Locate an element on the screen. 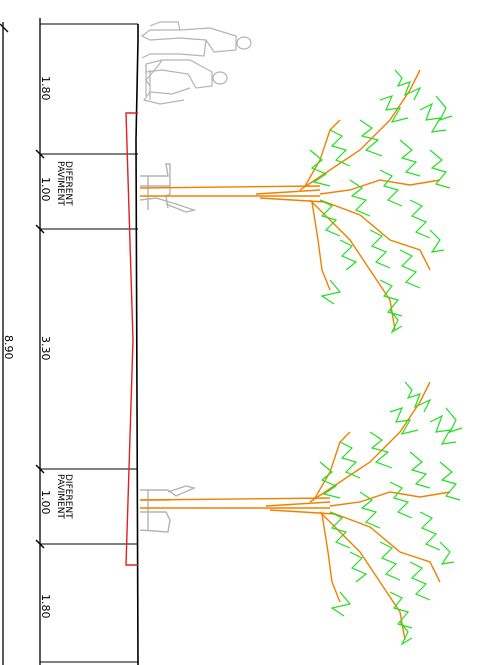  people-group-icon is located at coordinates (196, 63).